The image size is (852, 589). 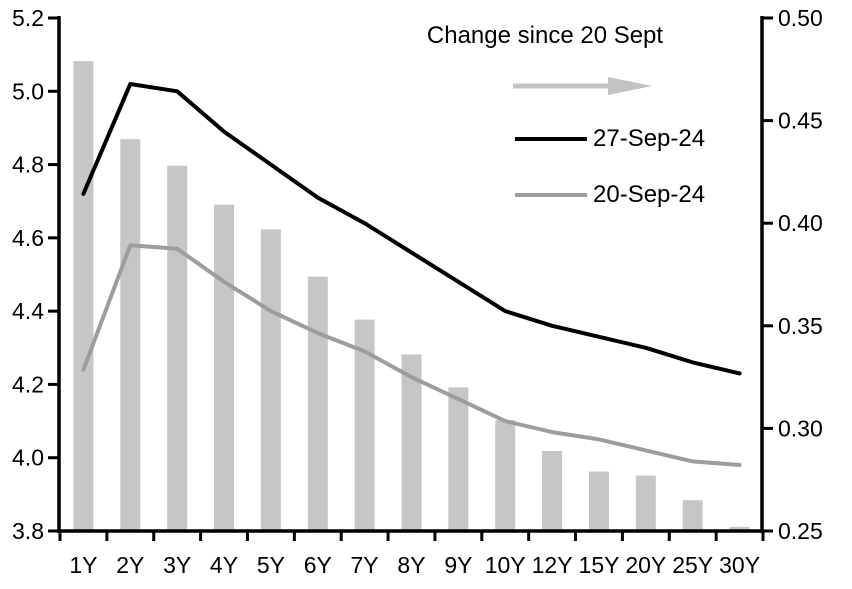 I want to click on bar-4Y, so click(x=224, y=367).